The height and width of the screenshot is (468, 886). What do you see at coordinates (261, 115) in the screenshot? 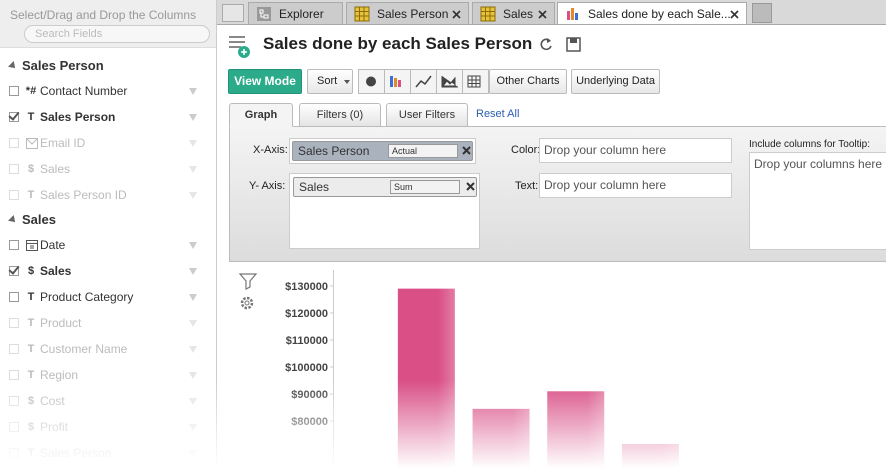
I see `designer-tab: Graph` at bounding box center [261, 115].